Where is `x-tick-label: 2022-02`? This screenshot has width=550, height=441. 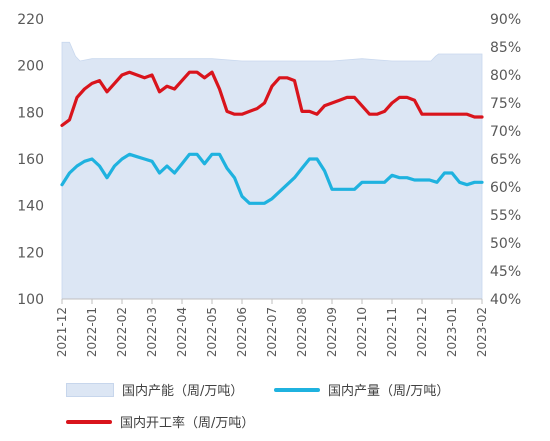
x-tick-label: 2022-02 is located at coordinates (122, 332).